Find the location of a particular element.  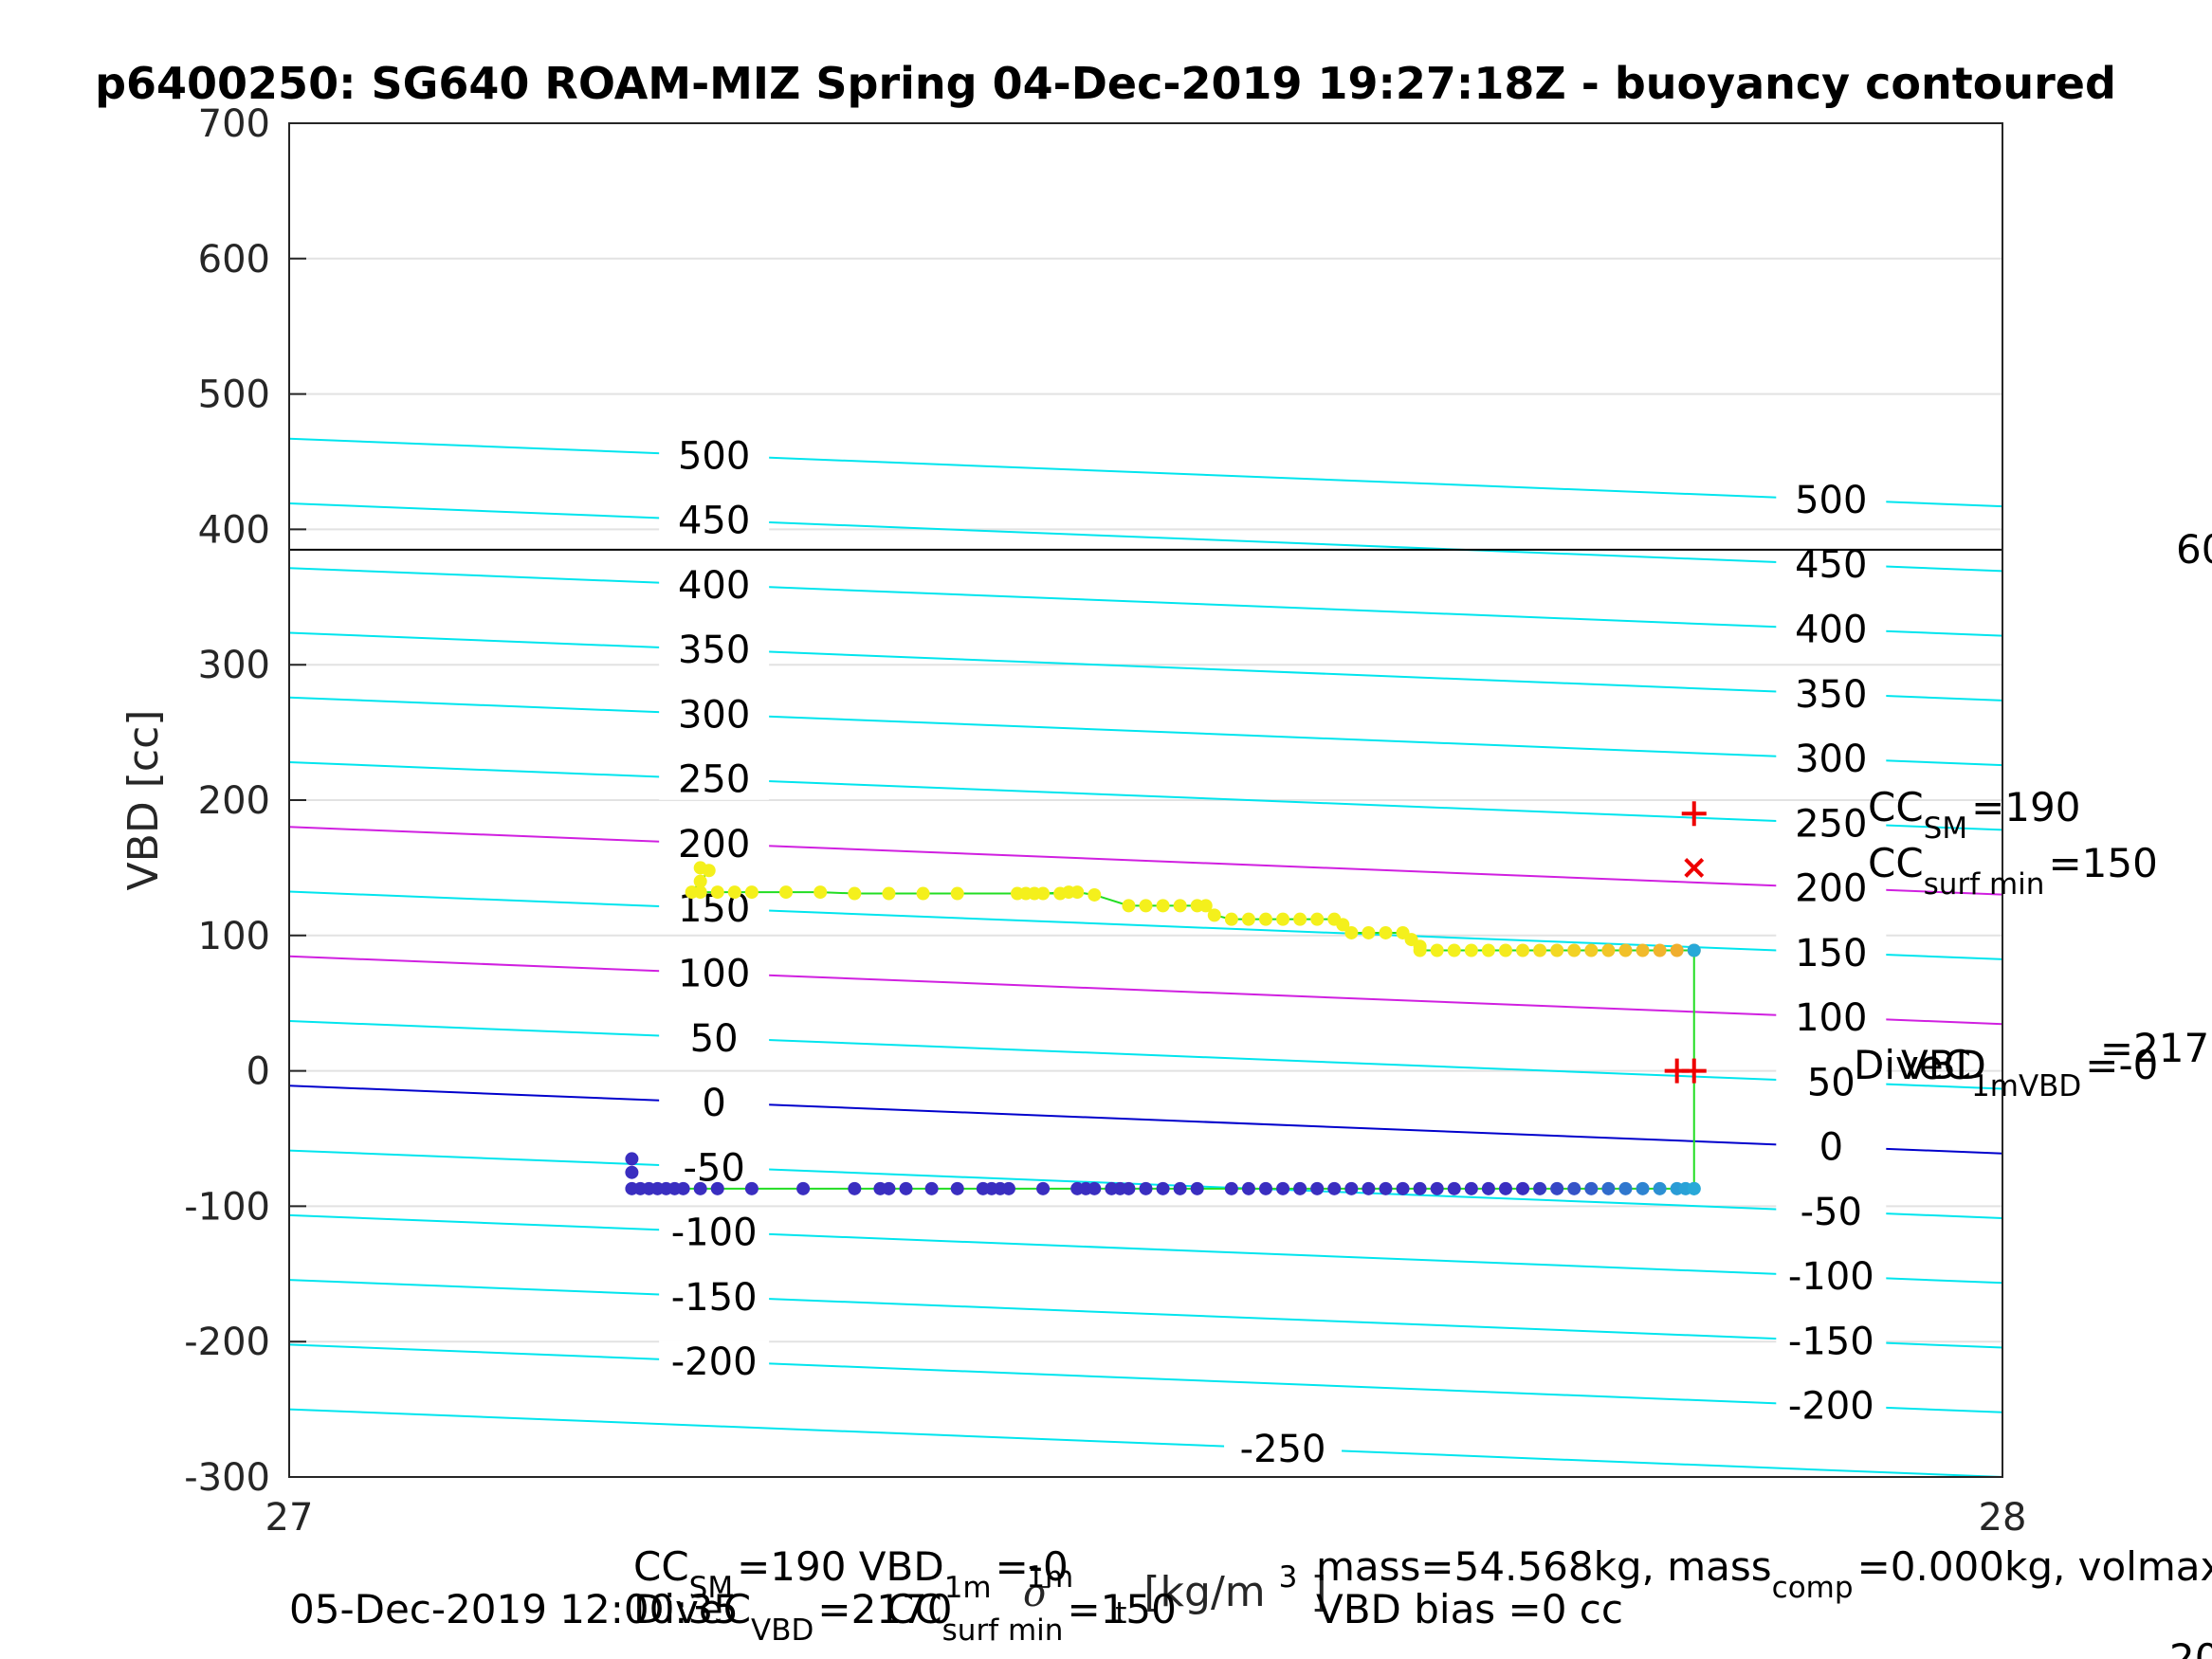

contour-label-left--200: -200 is located at coordinates (714, 1362).